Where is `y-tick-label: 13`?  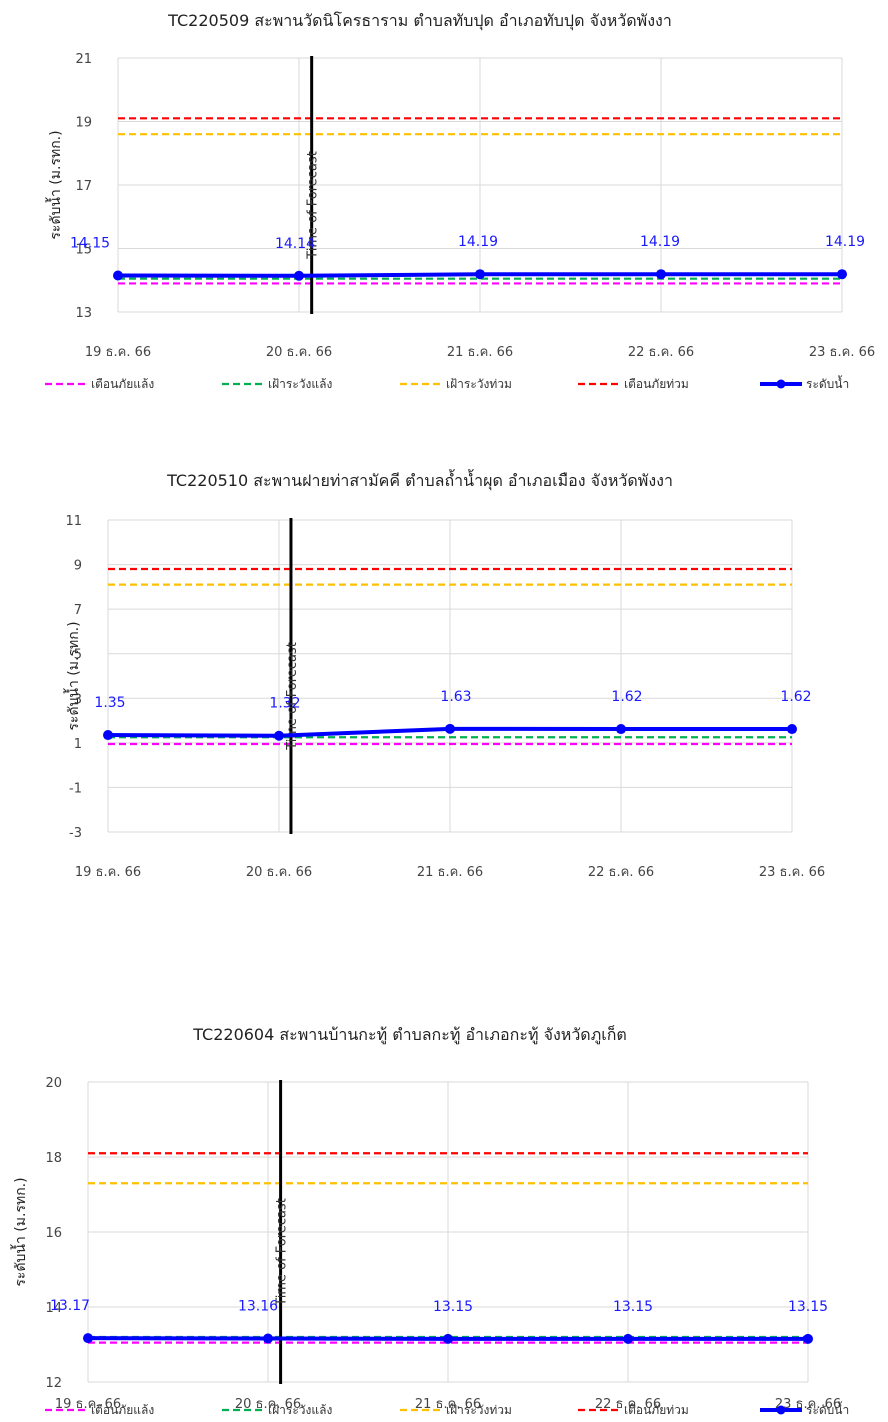
y-tick-label: 13 is located at coordinates (83, 313).